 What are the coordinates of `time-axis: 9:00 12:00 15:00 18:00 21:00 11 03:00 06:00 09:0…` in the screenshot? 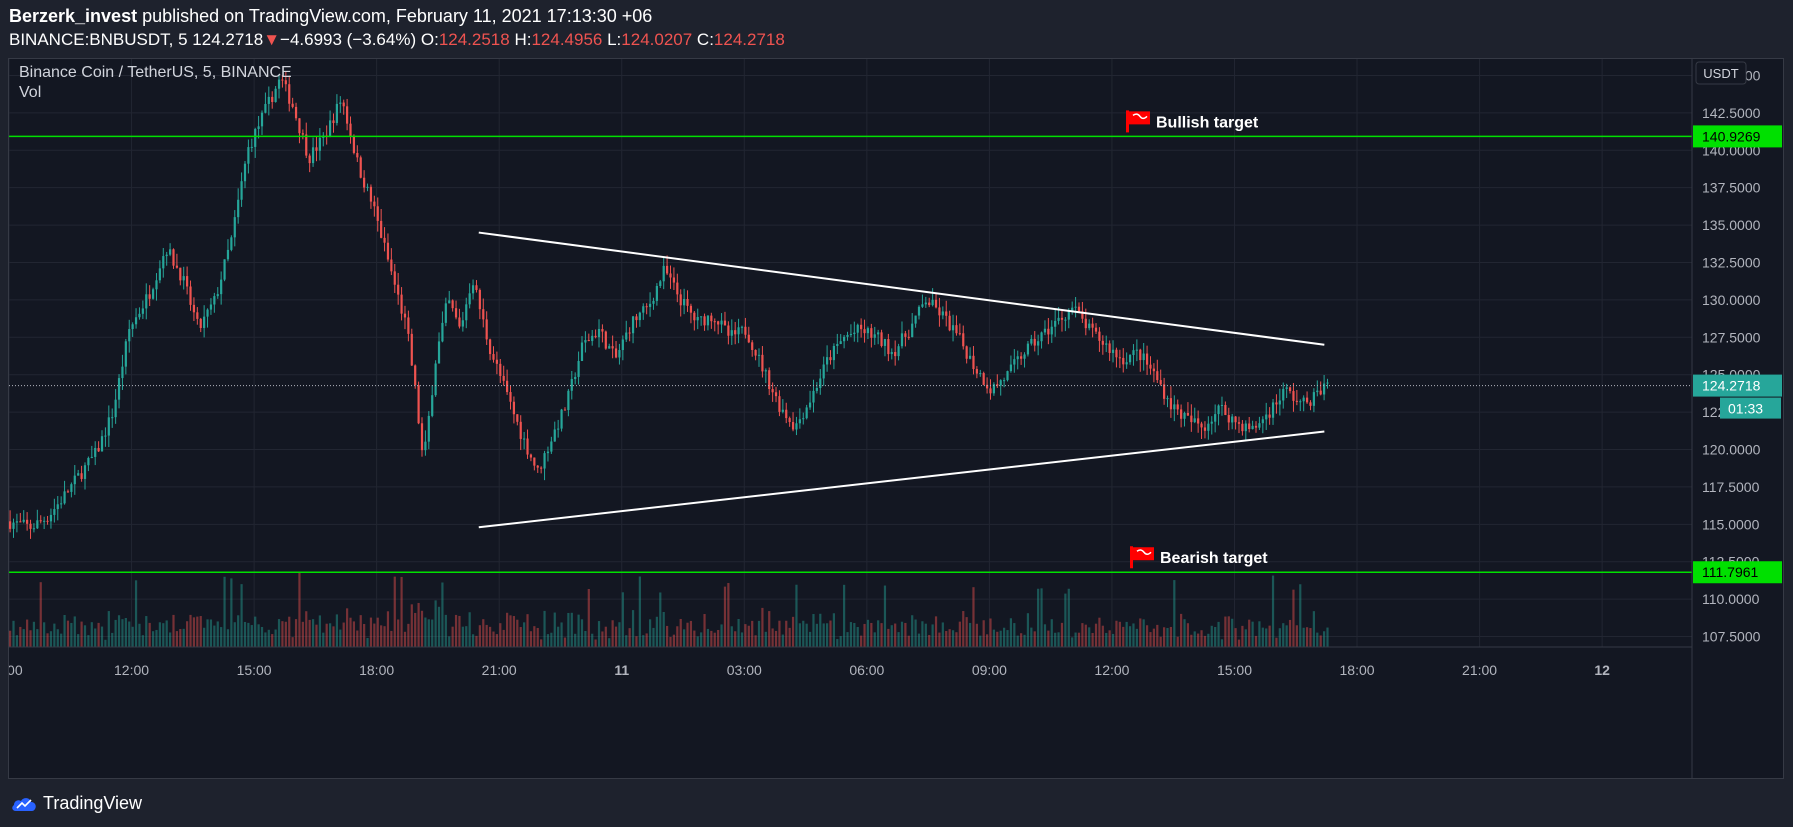 It's located at (846, 662).